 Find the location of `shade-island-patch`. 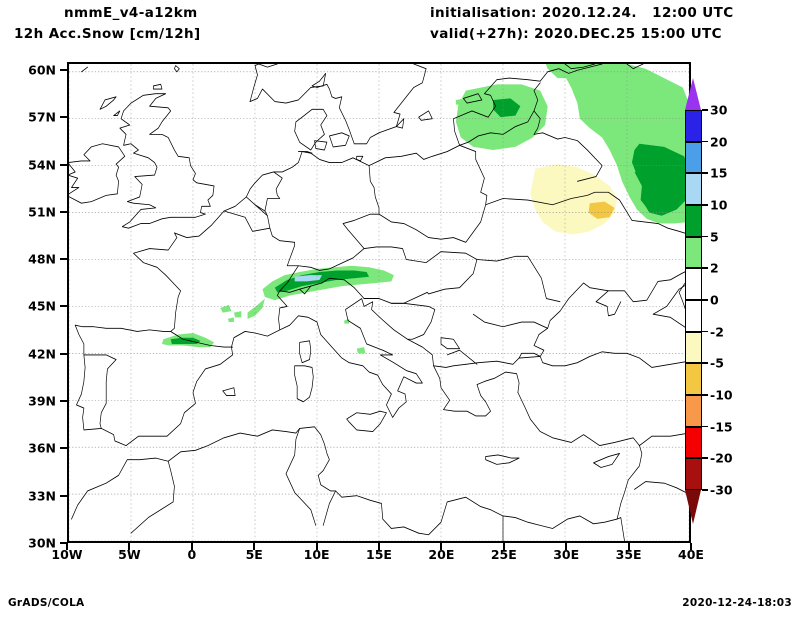

shade-island-patch is located at coordinates (460, 101).